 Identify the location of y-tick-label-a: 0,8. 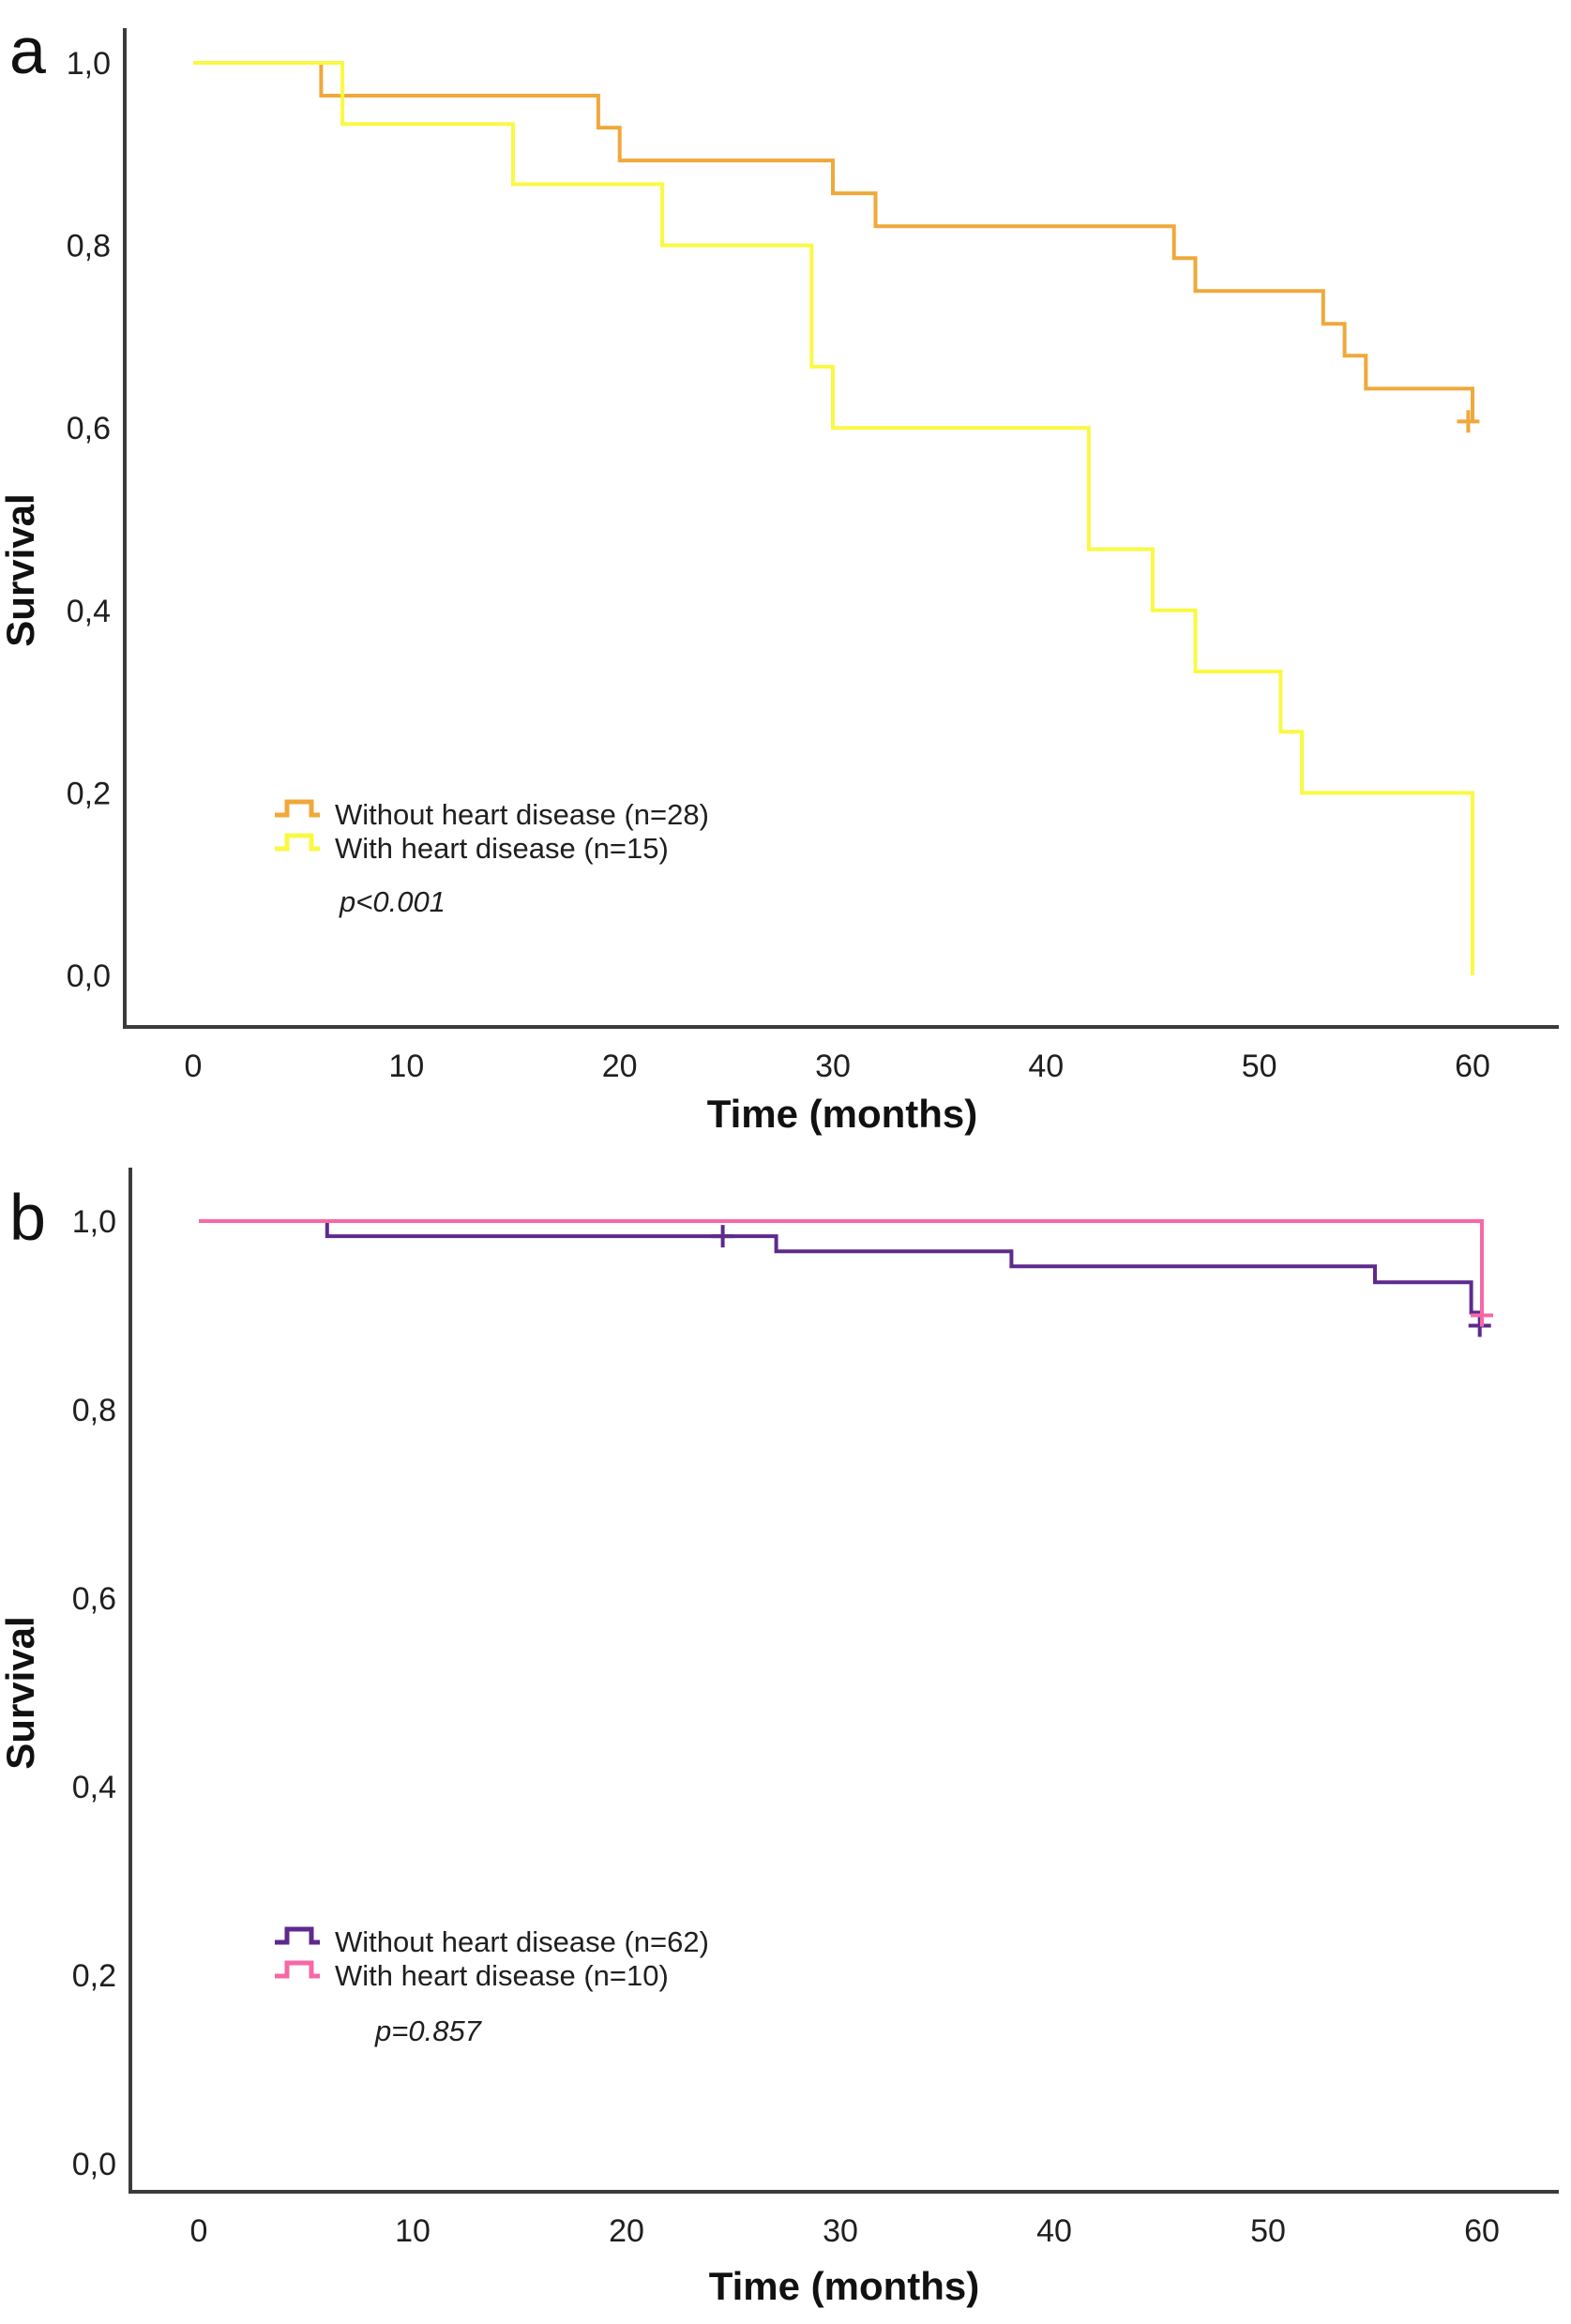
(89, 246).